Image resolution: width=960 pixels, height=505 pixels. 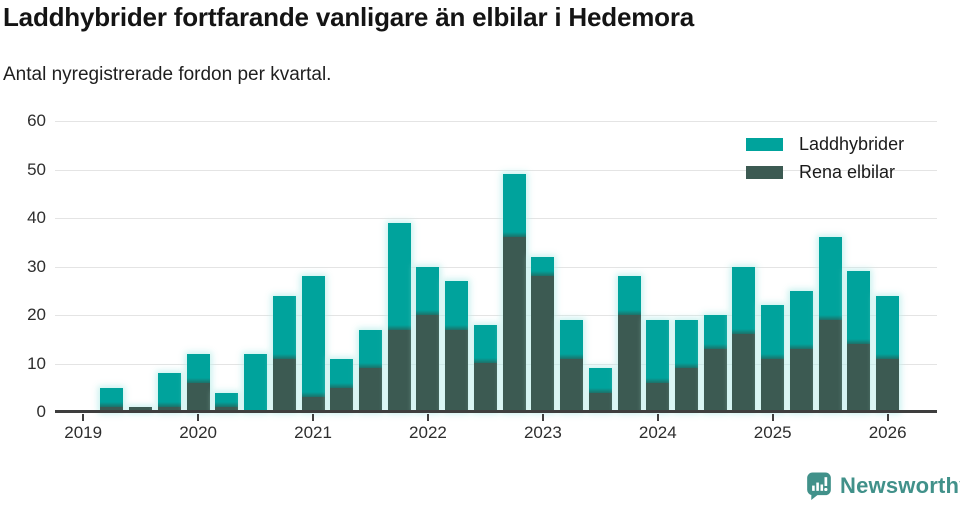 What do you see at coordinates (36, 120) in the screenshot?
I see `y-axis-label-60: 60` at bounding box center [36, 120].